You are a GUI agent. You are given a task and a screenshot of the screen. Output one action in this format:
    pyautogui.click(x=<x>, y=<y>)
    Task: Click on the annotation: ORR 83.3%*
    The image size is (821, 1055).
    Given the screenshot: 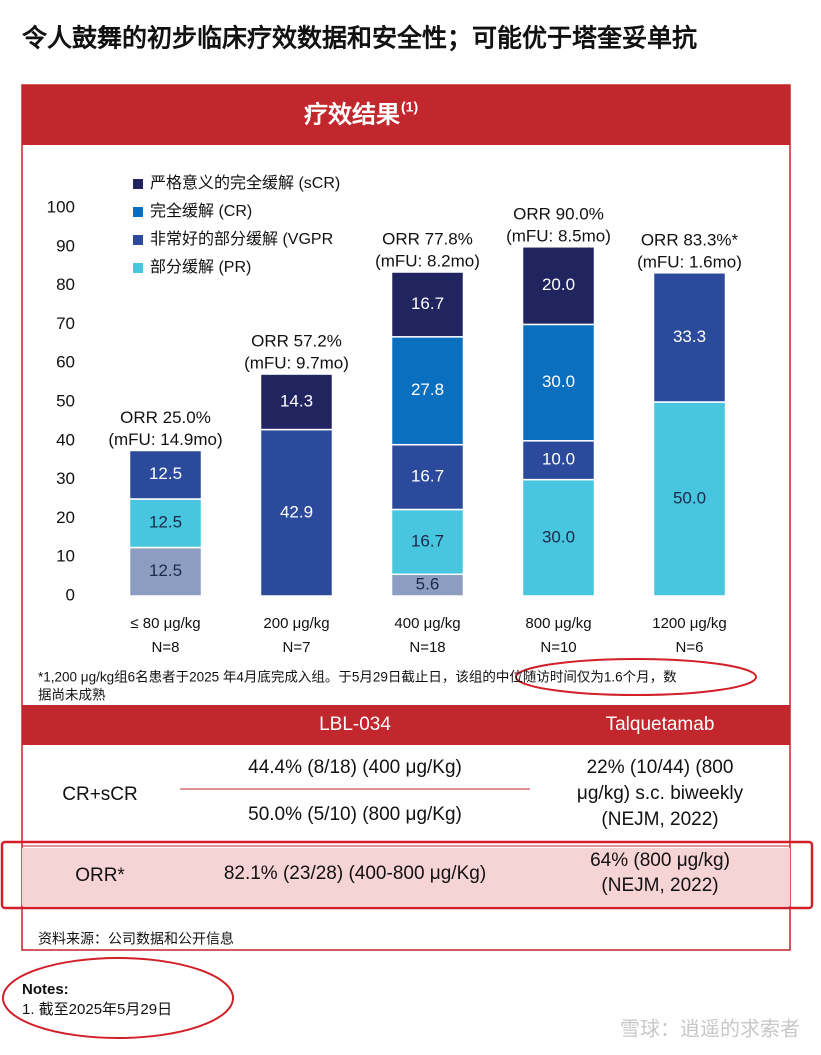 What is the action you would take?
    pyautogui.click(x=690, y=239)
    